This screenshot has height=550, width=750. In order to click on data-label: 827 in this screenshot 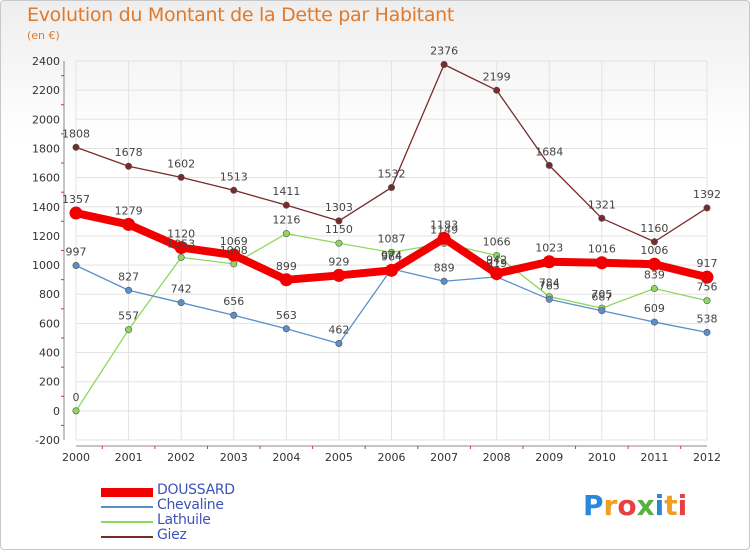, I will do `click(128, 276)`.